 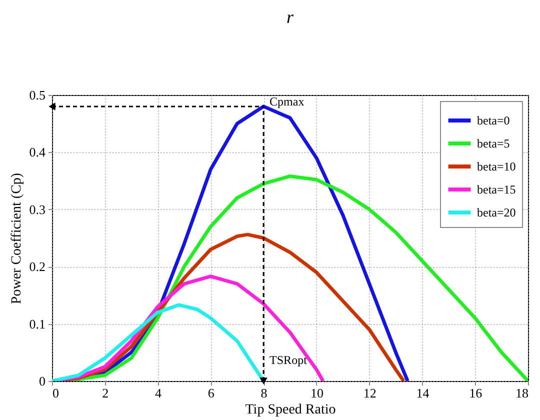 What do you see at coordinates (496, 213) in the screenshot?
I see `legend-label: beta=20` at bounding box center [496, 213].